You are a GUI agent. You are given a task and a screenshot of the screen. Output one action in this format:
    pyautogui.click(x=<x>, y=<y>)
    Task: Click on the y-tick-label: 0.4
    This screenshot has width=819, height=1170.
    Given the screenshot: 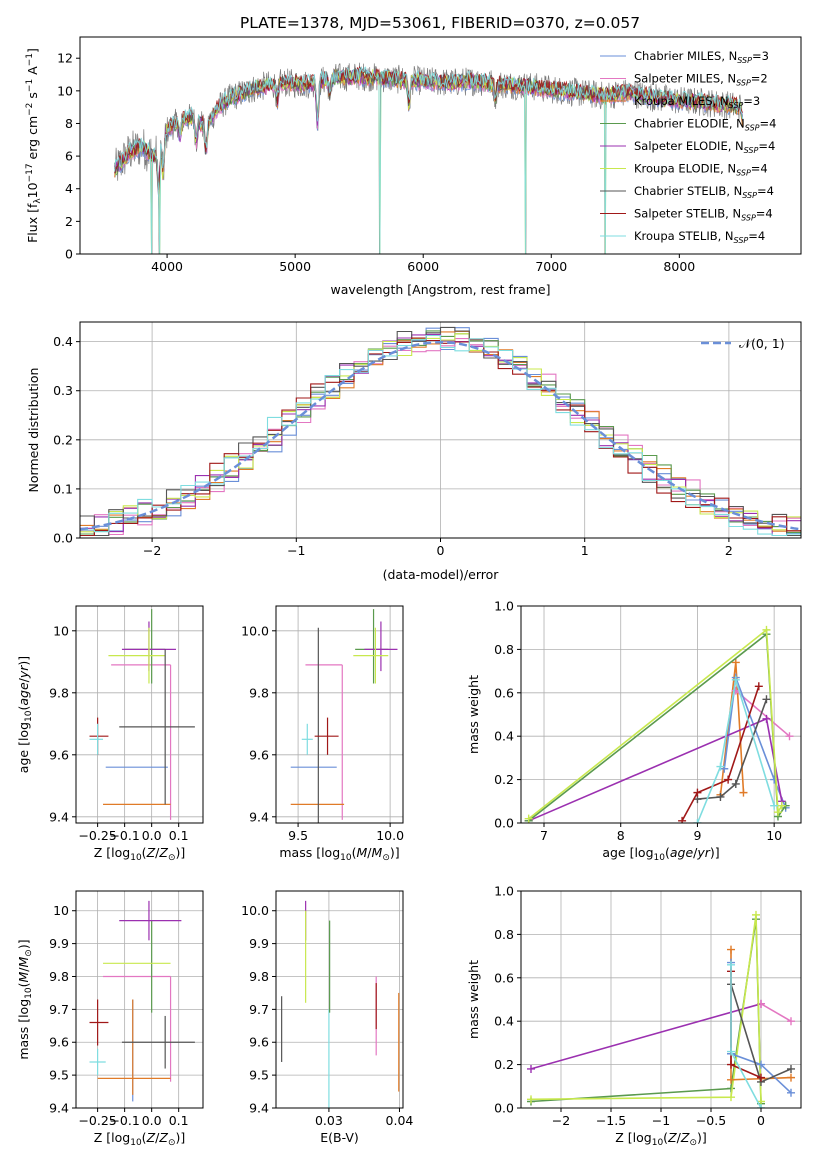 What is the action you would take?
    pyautogui.click(x=63, y=341)
    